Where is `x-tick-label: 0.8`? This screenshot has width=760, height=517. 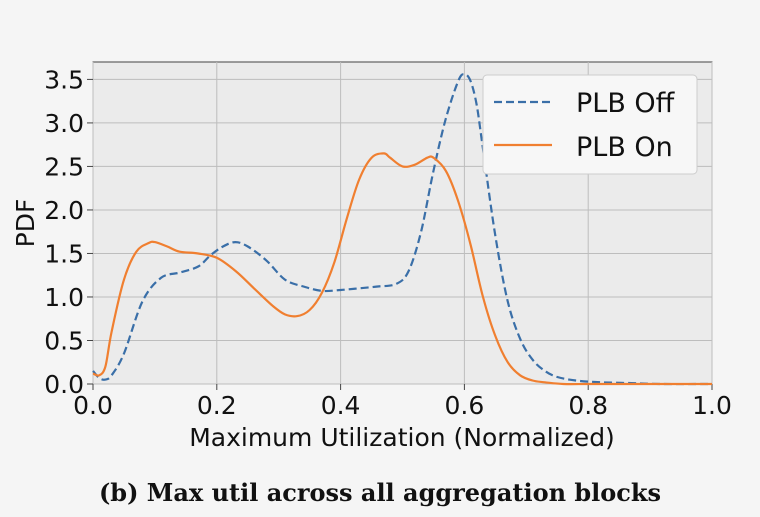
x-tick-label: 0.8 is located at coordinates (588, 405).